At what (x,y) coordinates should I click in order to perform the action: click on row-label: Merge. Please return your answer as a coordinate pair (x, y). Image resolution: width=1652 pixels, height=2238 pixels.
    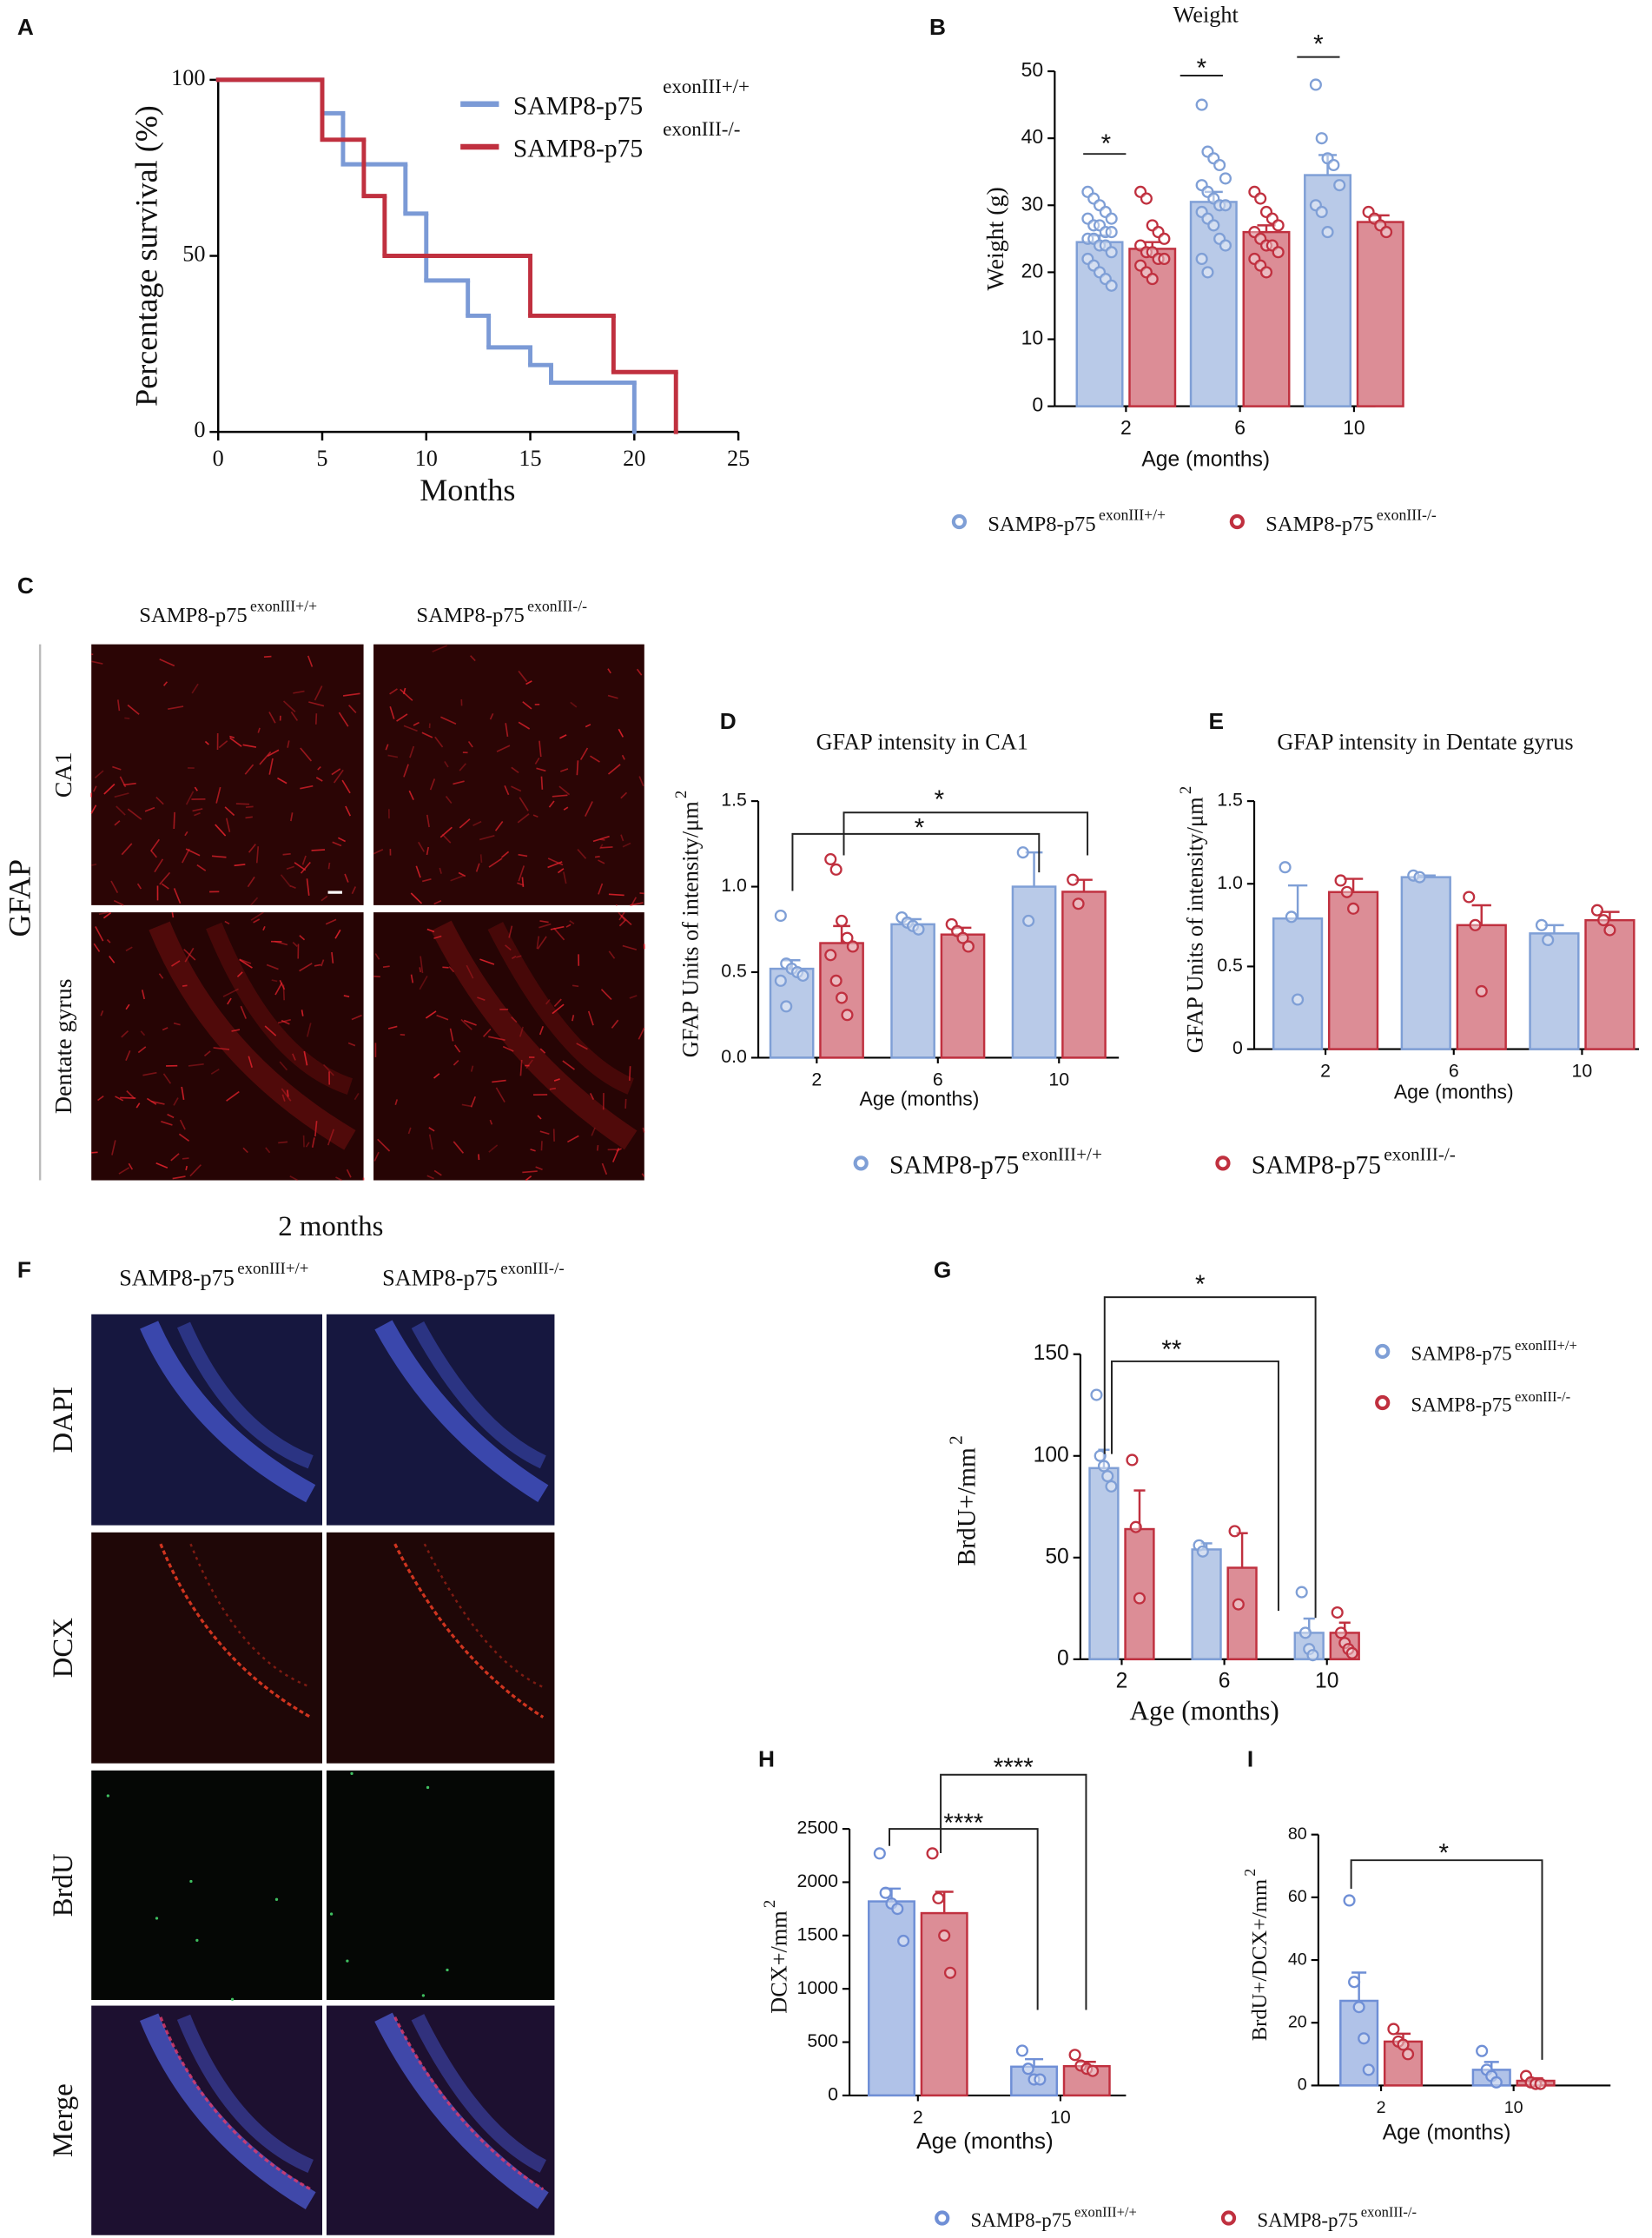
    Looking at the image, I should click on (63, 2120).